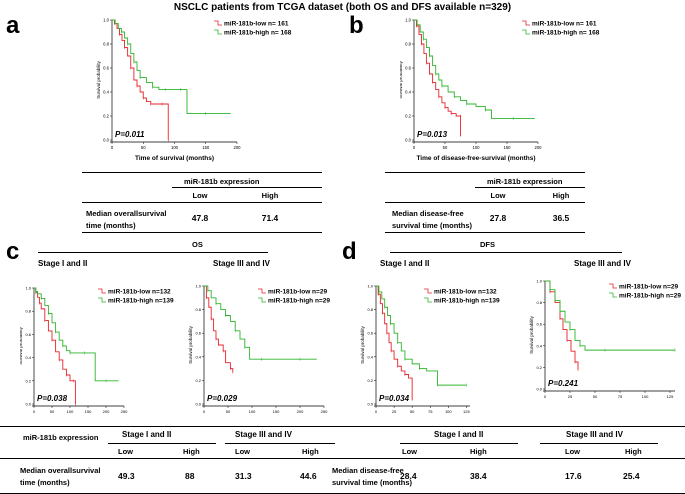  I want to click on bottom-d-s2-low: 17.6, so click(573, 476).